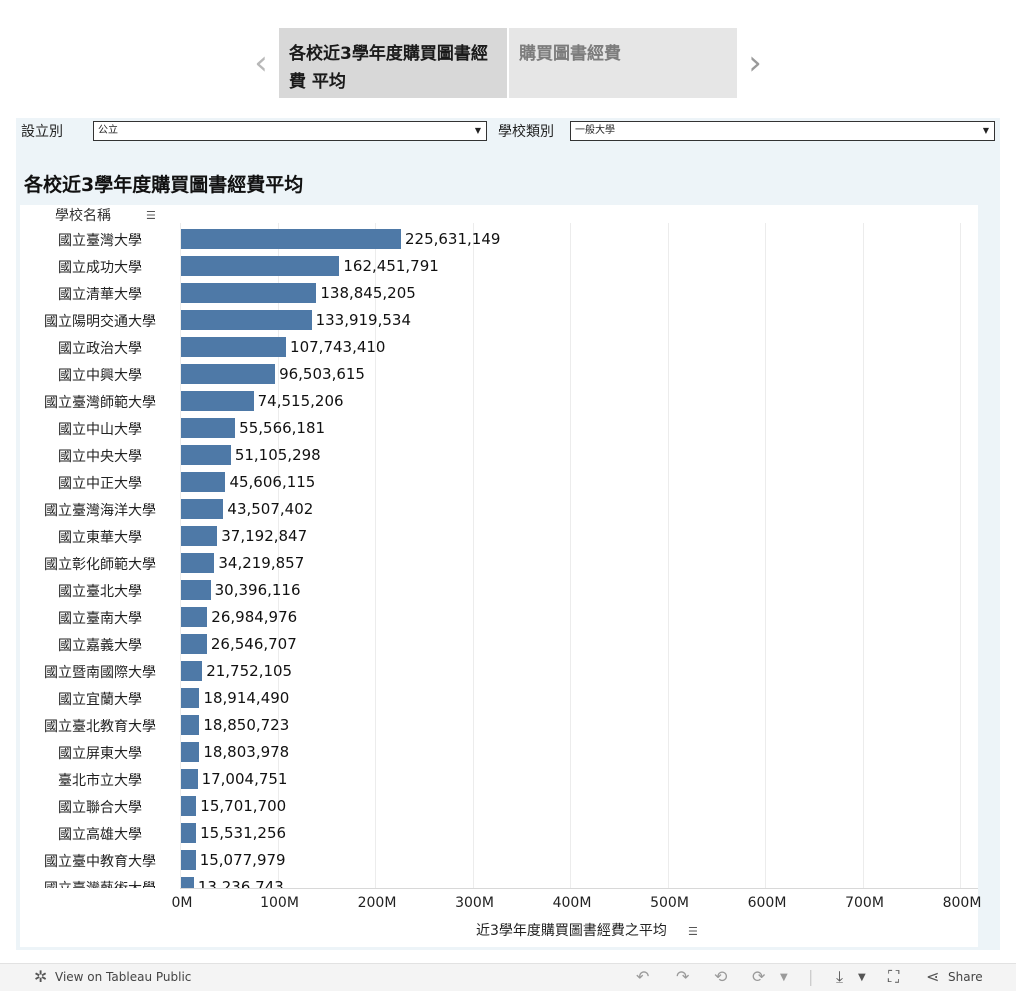 The width and height of the screenshot is (1016, 991). I want to click on bar-value-label: 15,701,700, so click(243, 806).